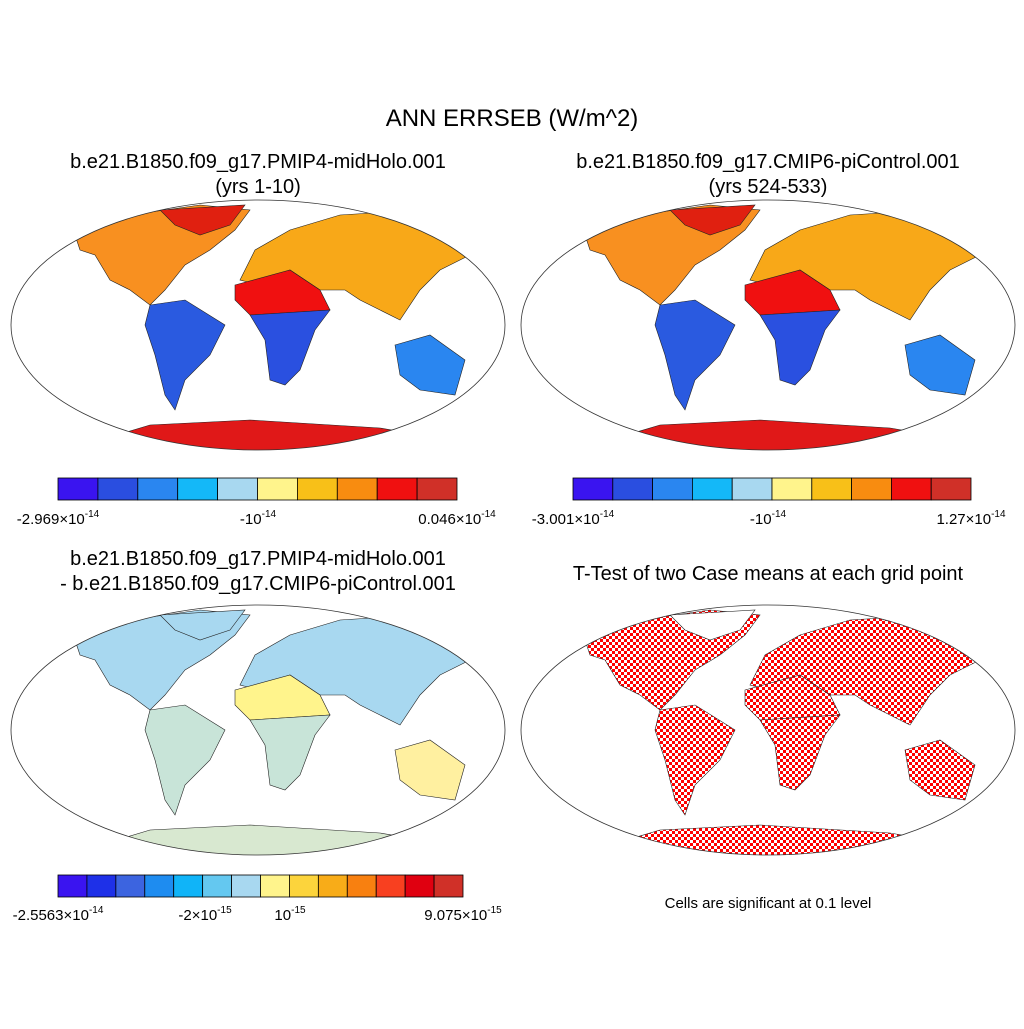 This screenshot has height=1029, width=1024. I want to click on footnote: Cells are significant at 0.1 level, so click(768, 903).